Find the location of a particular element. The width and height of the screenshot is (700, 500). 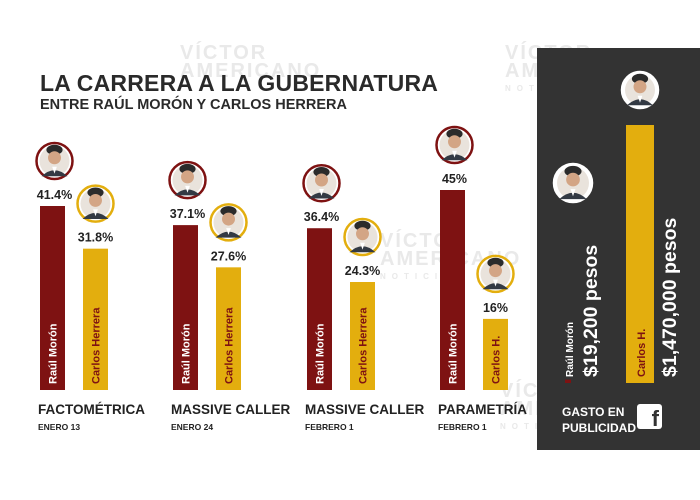

chart-title: LA CARRERA A LA GUBERNATURA is located at coordinates (239, 83).